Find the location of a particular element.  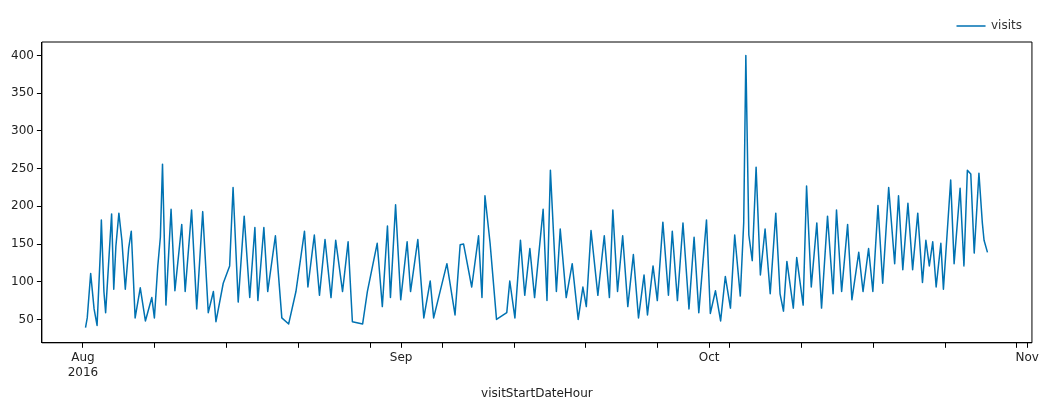

y-tick-label: 300 is located at coordinates (22, 130).